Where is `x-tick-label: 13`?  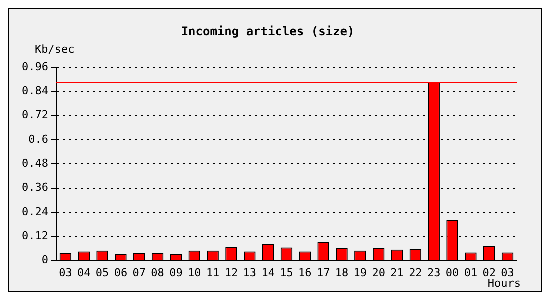
x-tick-label: 13 is located at coordinates (250, 273).